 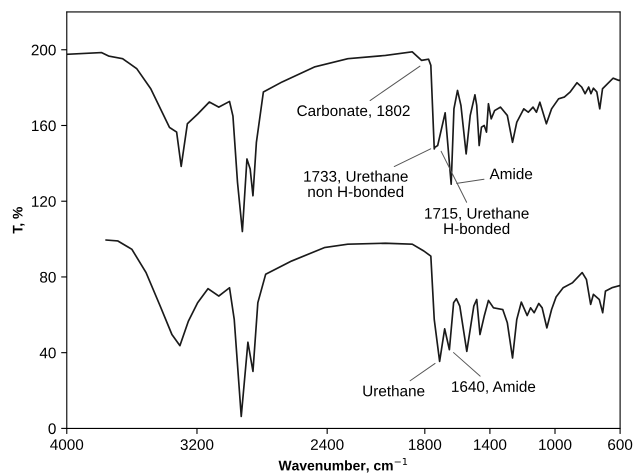 I want to click on y-tick-label: 40, so click(x=48, y=353).